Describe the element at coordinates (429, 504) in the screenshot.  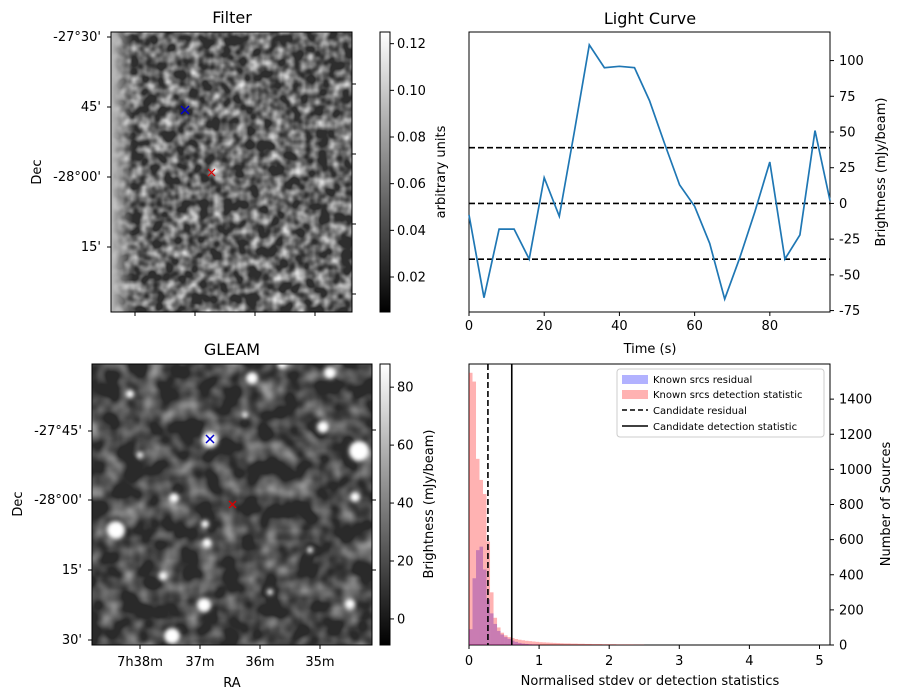
I see `gleam-colorbar-label: Brightness (mJy/beam)` at that location.